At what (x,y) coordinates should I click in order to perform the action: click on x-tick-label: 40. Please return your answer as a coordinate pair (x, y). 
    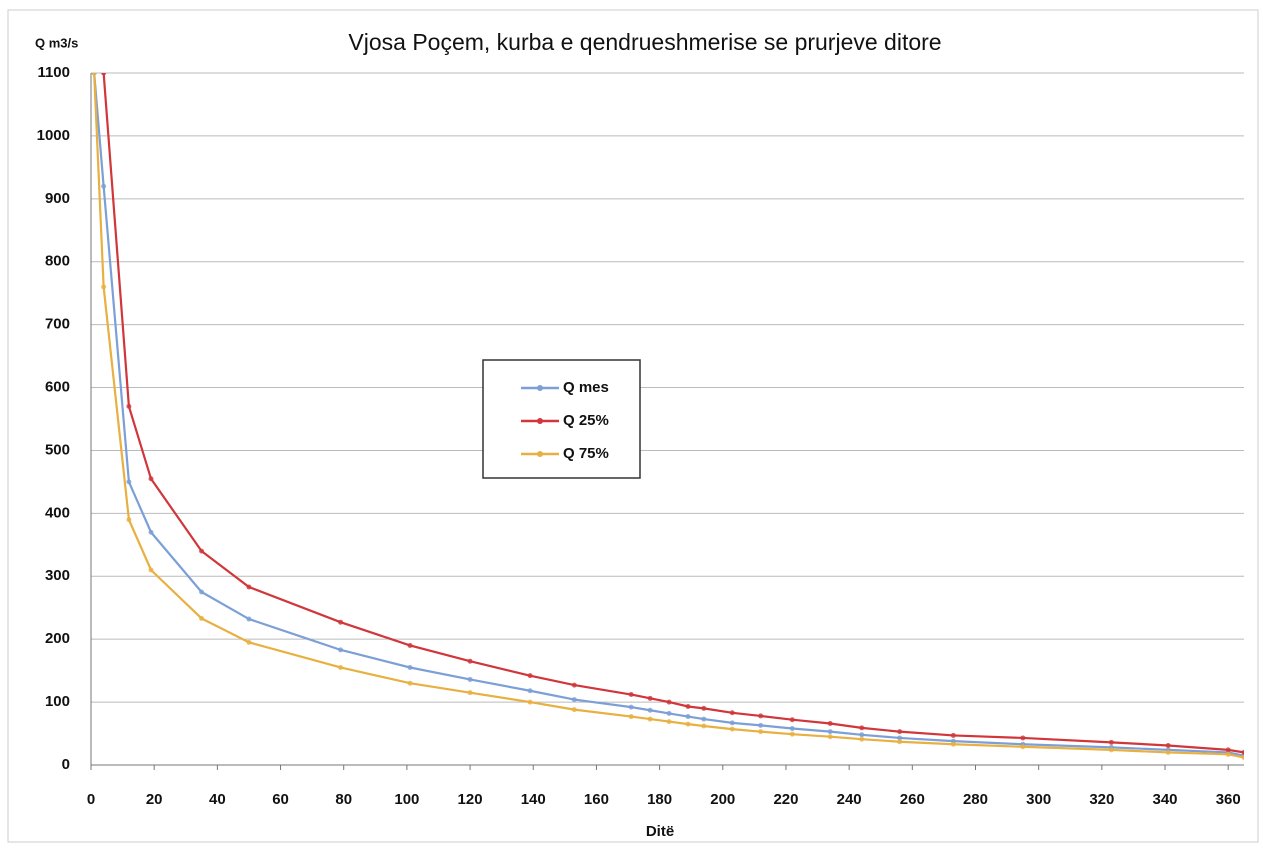
    Looking at the image, I should click on (217, 799).